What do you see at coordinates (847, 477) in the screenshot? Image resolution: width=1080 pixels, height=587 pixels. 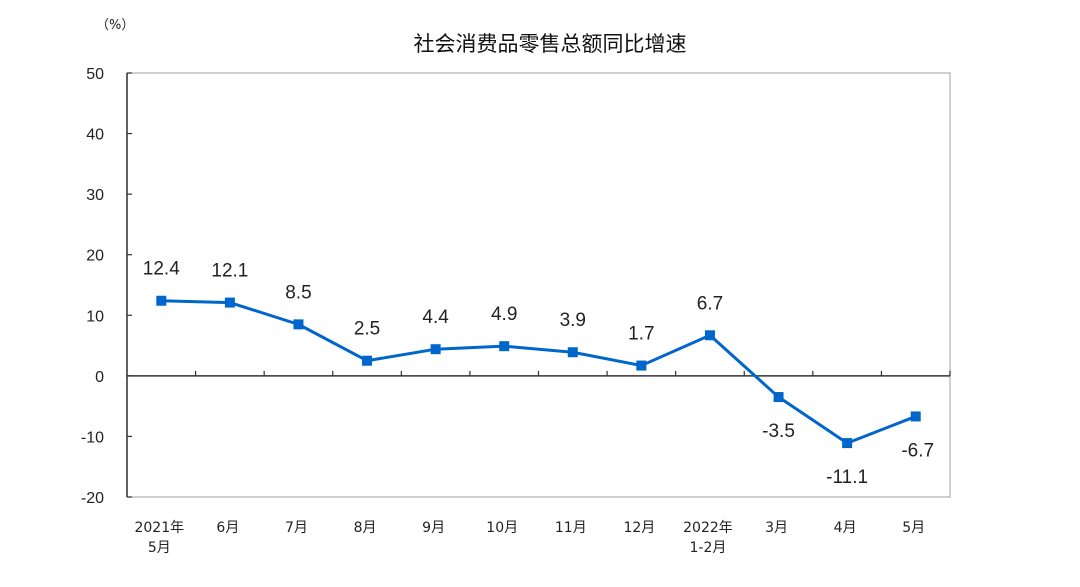 I see `data-label: -11.1` at bounding box center [847, 477].